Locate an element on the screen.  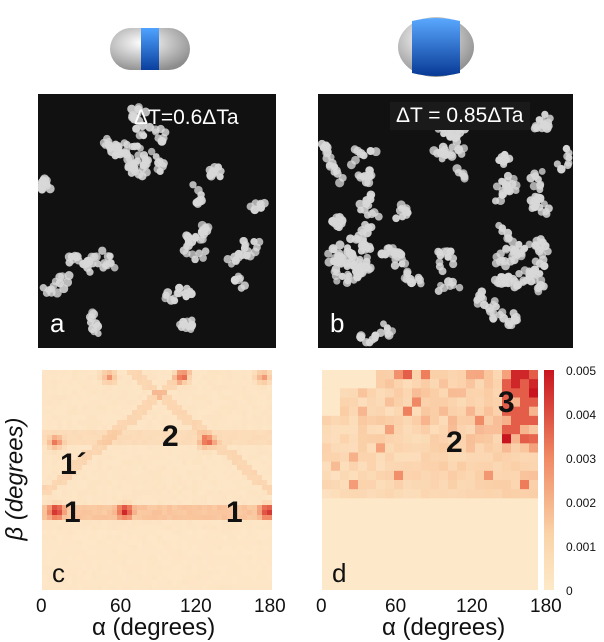
annotation-1-right: 1 is located at coordinates (234, 512).